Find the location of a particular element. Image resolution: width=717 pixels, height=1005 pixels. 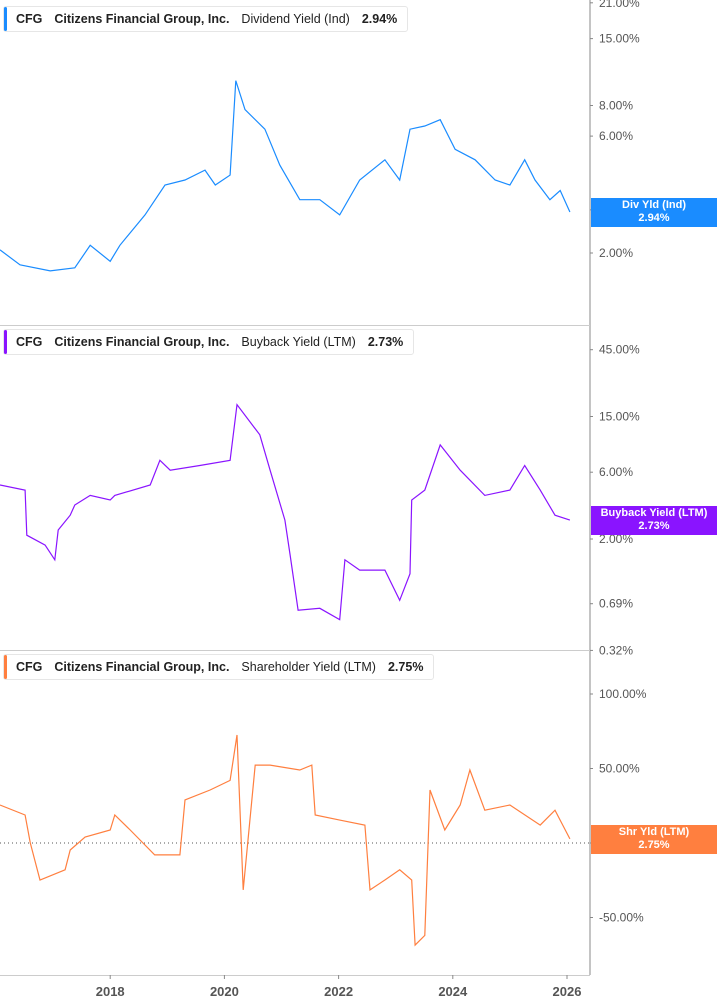

y-tick-label: 8.00% is located at coordinates (616, 105).